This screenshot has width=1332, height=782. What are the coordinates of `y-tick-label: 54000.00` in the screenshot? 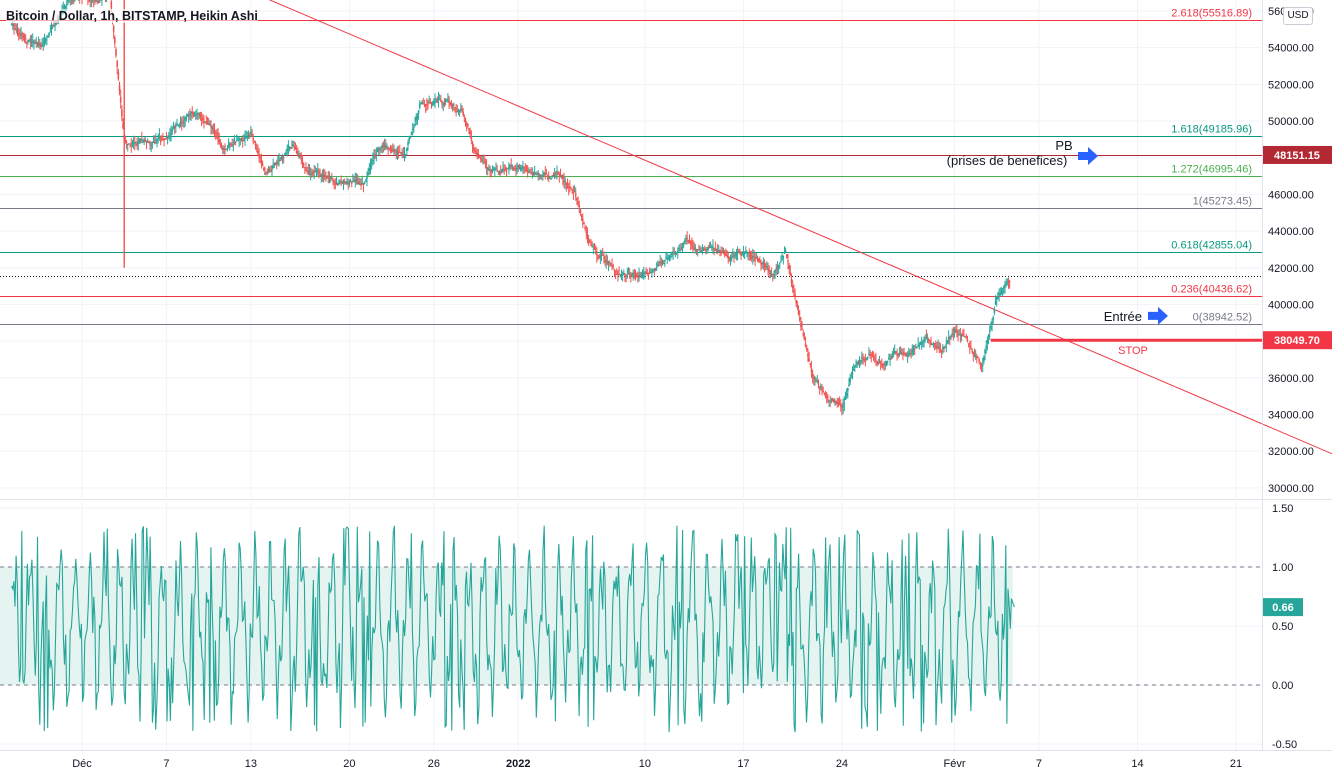 It's located at (1291, 49).